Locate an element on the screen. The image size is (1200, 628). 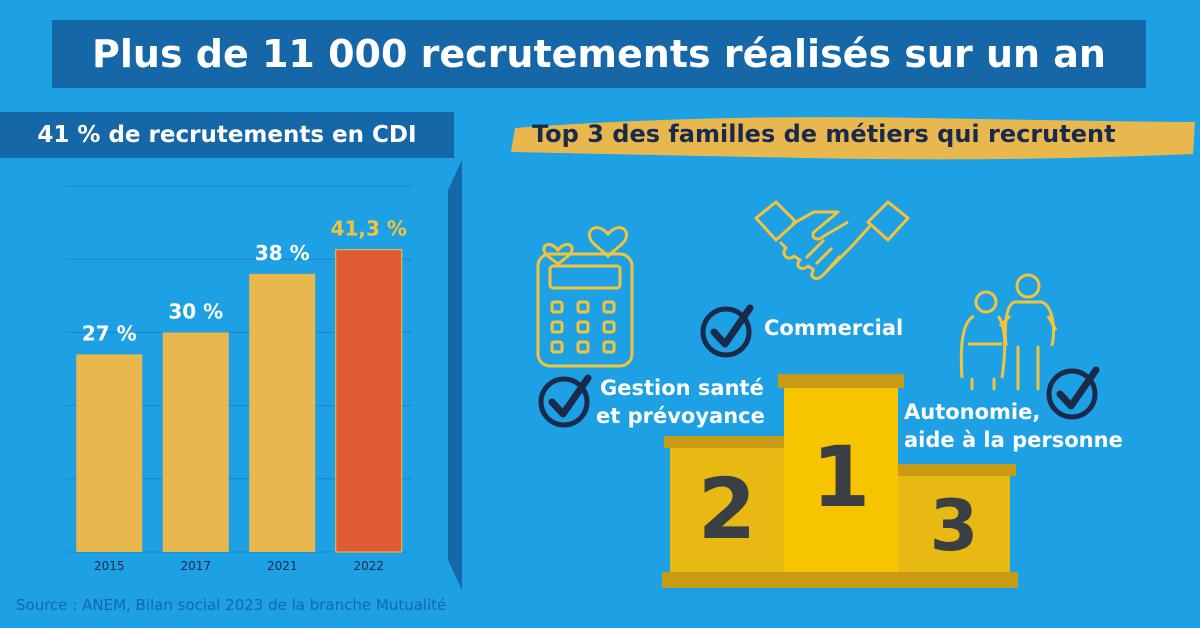
handshake-icon is located at coordinates (832, 240).